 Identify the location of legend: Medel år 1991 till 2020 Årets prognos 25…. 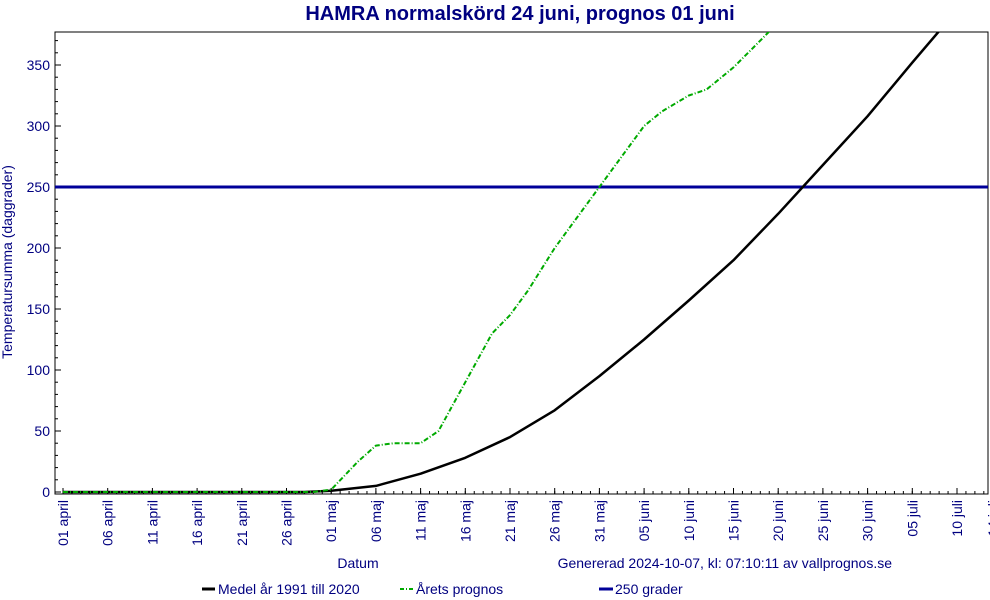
(442, 589).